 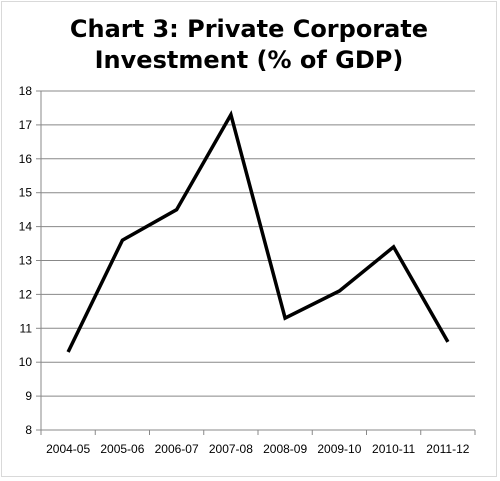 I want to click on y-tick-label: 9, so click(x=28, y=396).